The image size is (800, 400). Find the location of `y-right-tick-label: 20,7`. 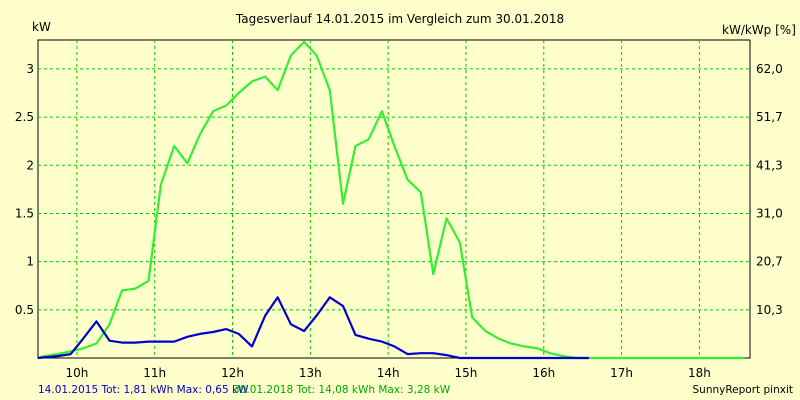

y-right-tick-label: 20,7 is located at coordinates (769, 262).